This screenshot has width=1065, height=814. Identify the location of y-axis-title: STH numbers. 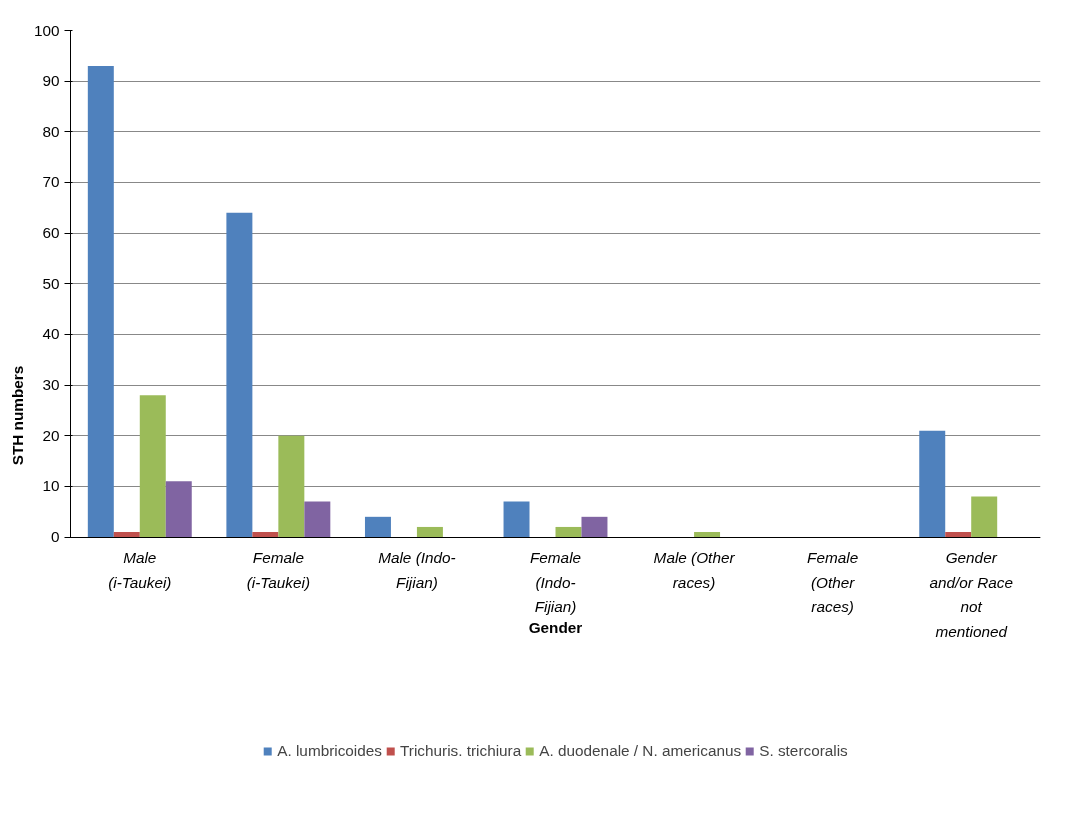
(17, 415).